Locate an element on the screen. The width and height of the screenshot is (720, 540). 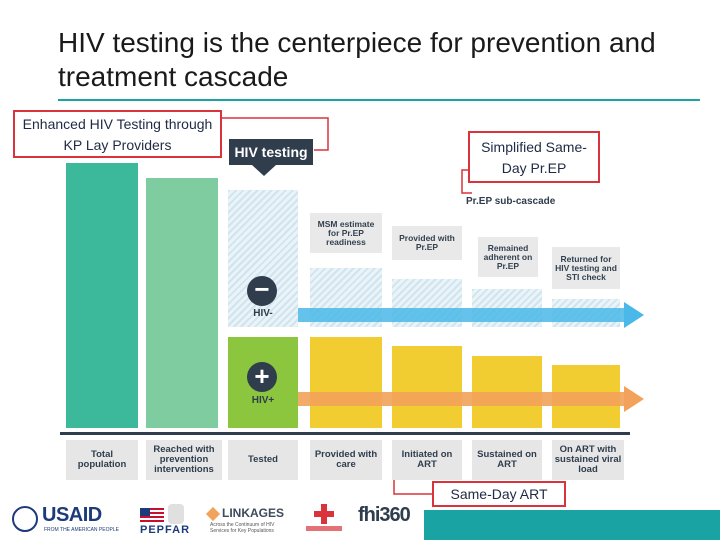
hiv-positive-label: HIV+ is located at coordinates (263, 400).